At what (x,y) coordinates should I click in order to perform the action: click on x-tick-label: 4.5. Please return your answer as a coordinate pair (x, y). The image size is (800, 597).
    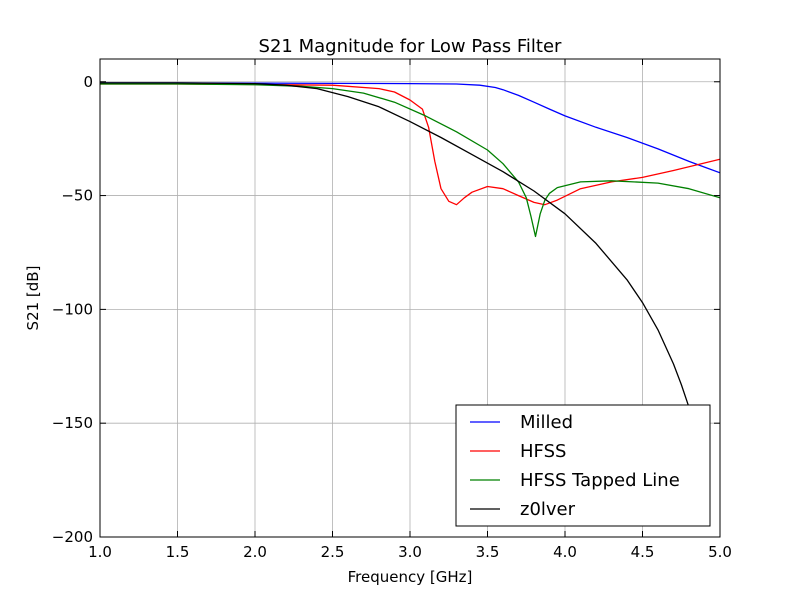
    Looking at the image, I should click on (643, 552).